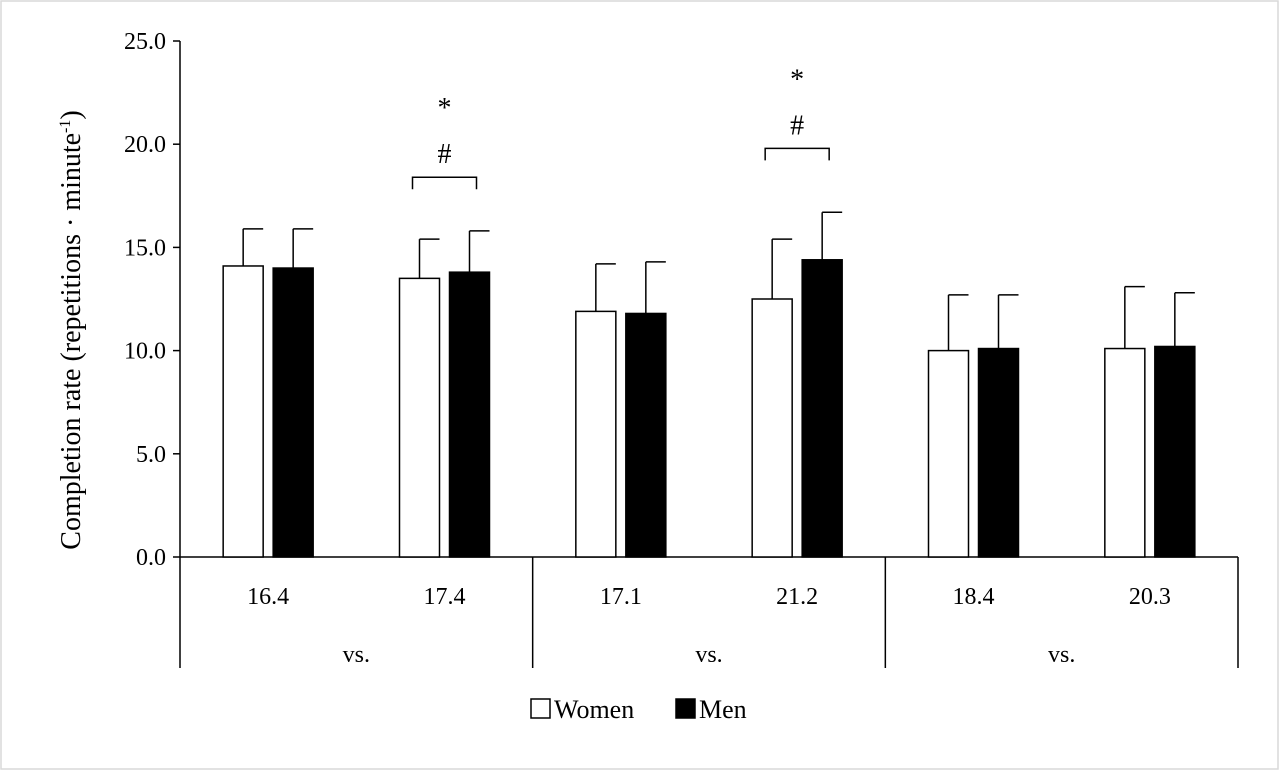 Image resolution: width=1280 pixels, height=771 pixels. Describe the element at coordinates (145, 300) in the screenshot. I see `y-tick-labels: 0.0 5.0 10.0 15.0 20.0 25.0` at that location.